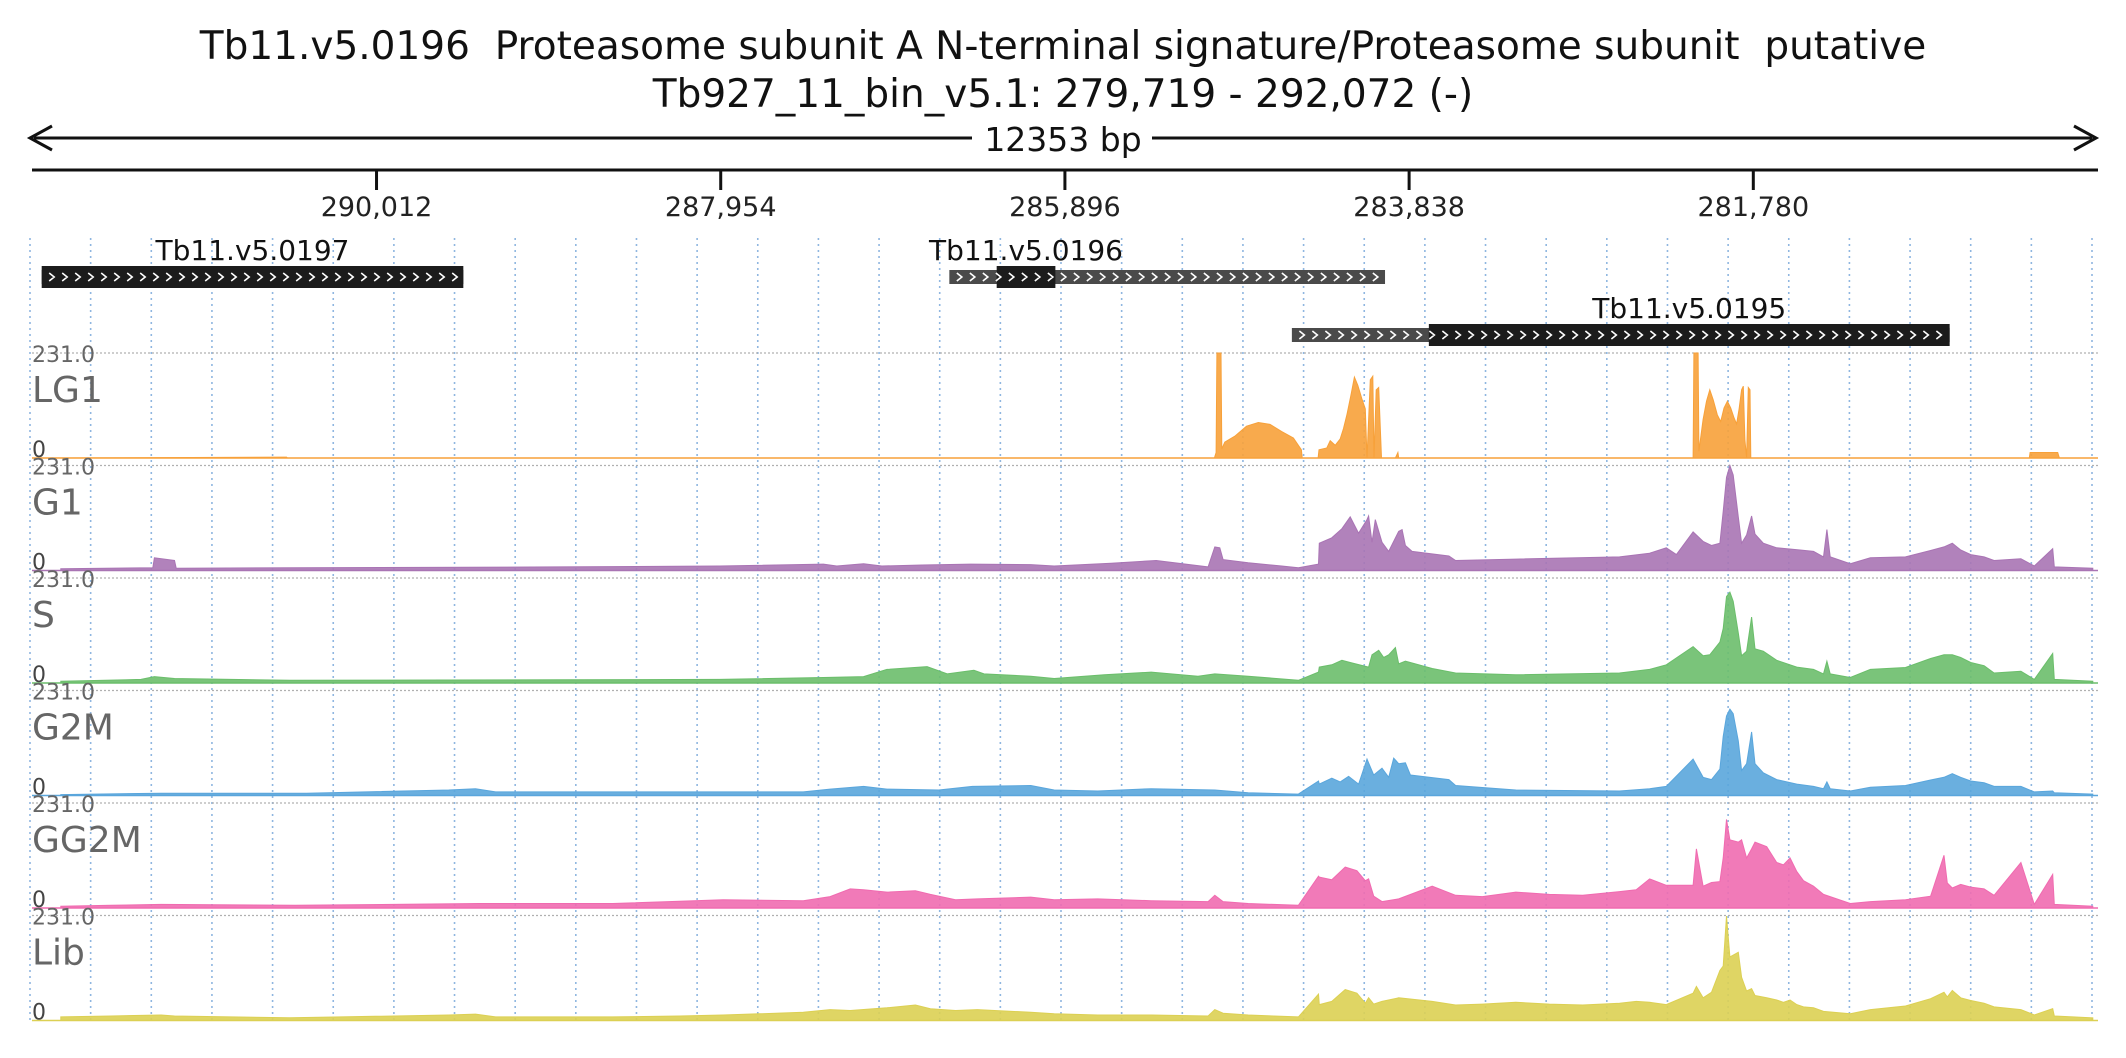 The width and height of the screenshot is (2126, 1058). Describe the element at coordinates (39, 138) in the screenshot. I see `span-arrow-left` at that location.